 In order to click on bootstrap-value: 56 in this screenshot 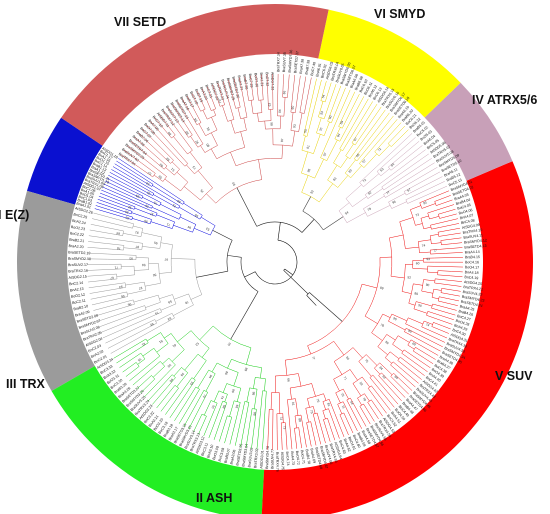, I will do `click(122, 296)`.